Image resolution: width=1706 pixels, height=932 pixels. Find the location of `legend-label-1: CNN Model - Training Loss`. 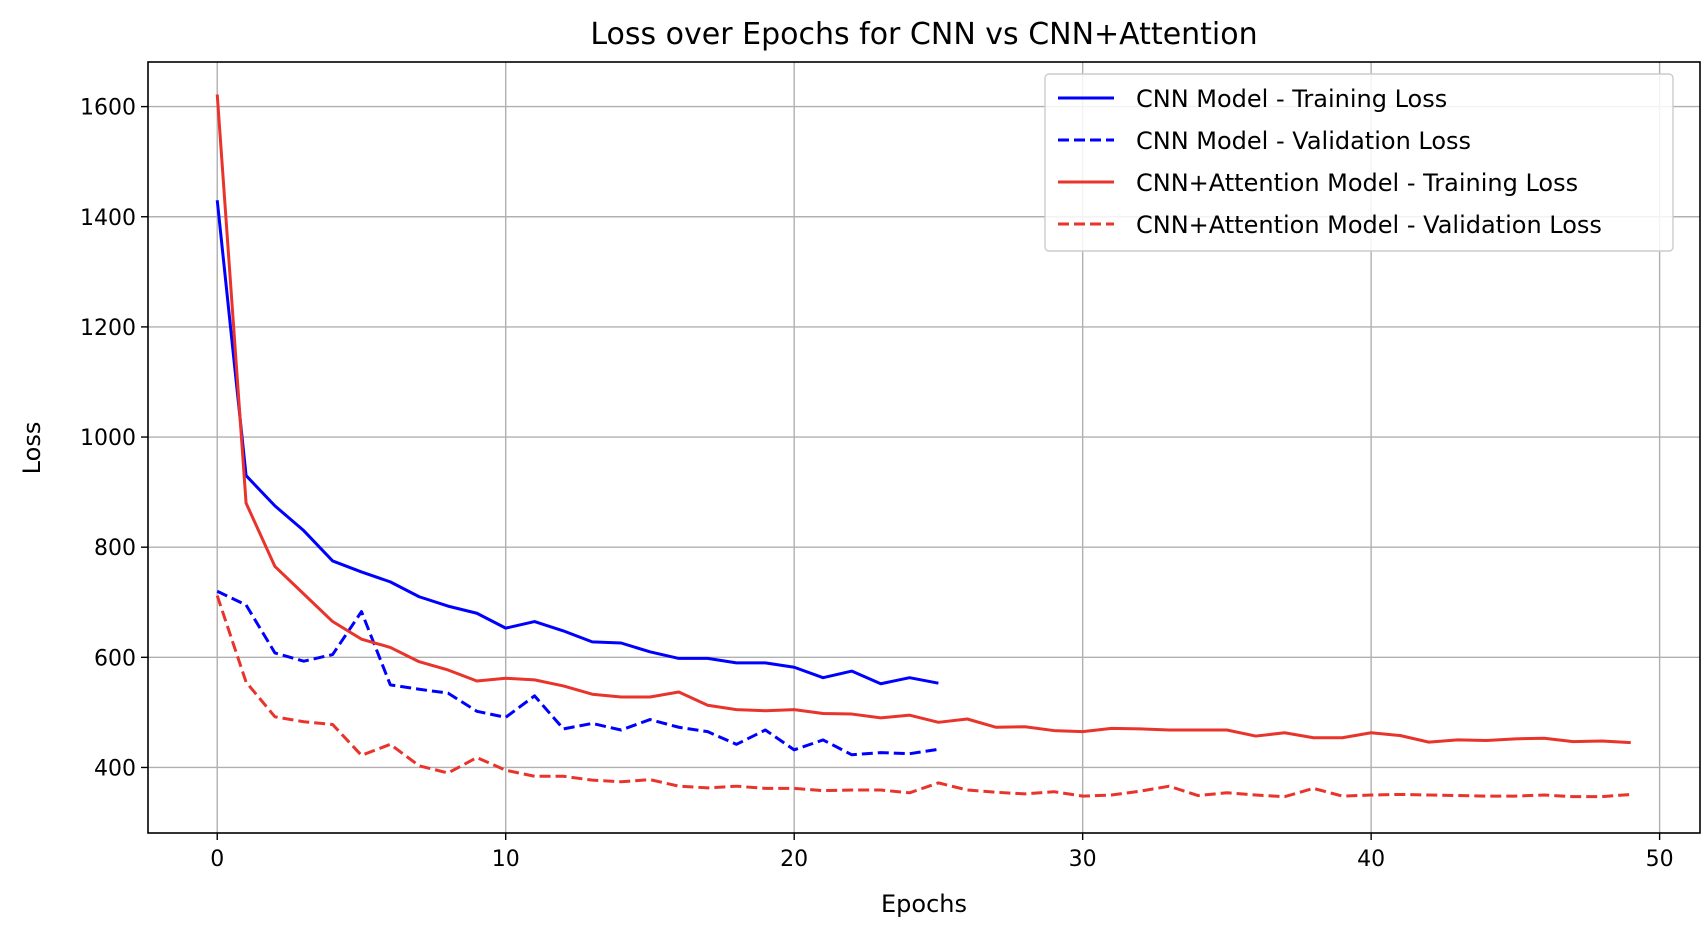

legend-label-1: CNN Model - Training Loss is located at coordinates (1291, 99).